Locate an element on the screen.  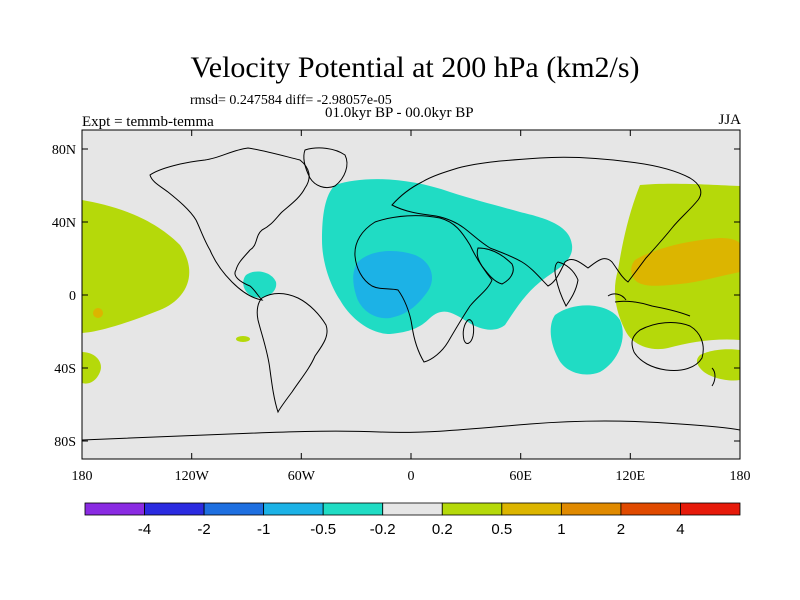
coast-new-zealand is located at coordinates (713, 377).